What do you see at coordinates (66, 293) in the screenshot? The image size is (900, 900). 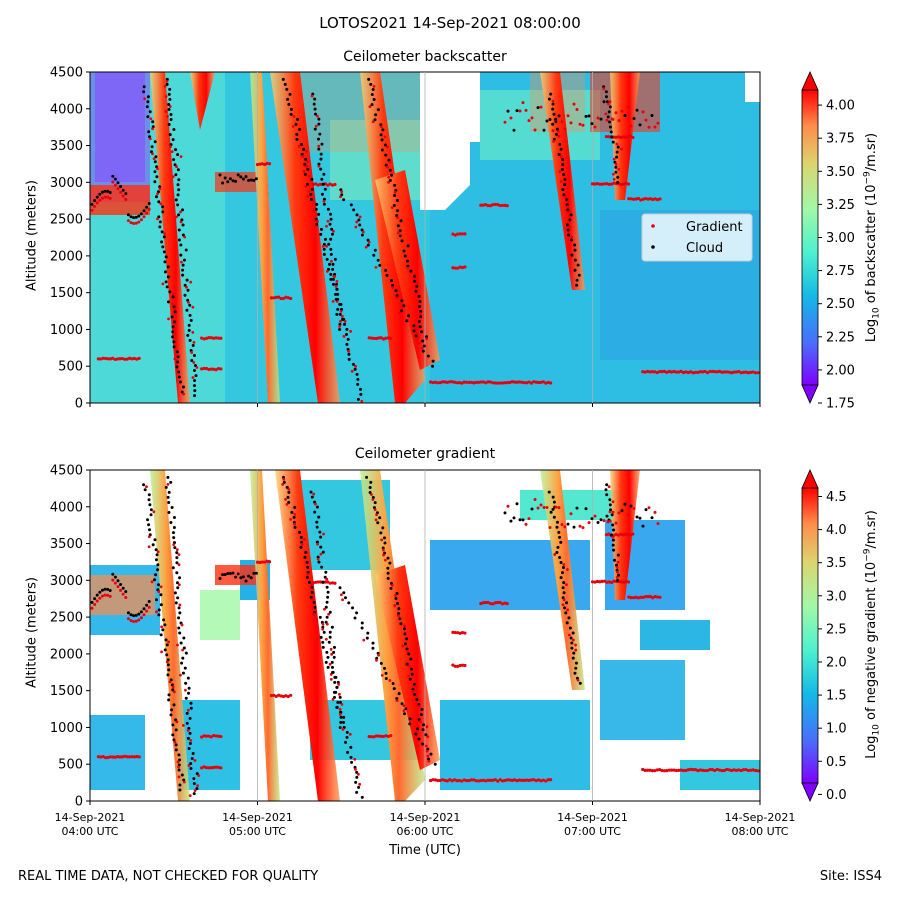 I see `y-tick-label: 1500` at bounding box center [66, 293].